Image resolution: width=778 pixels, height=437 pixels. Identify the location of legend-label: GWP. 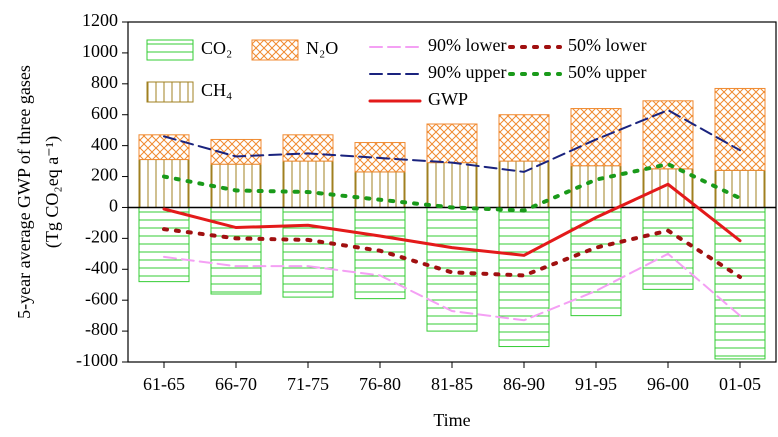
(448, 99).